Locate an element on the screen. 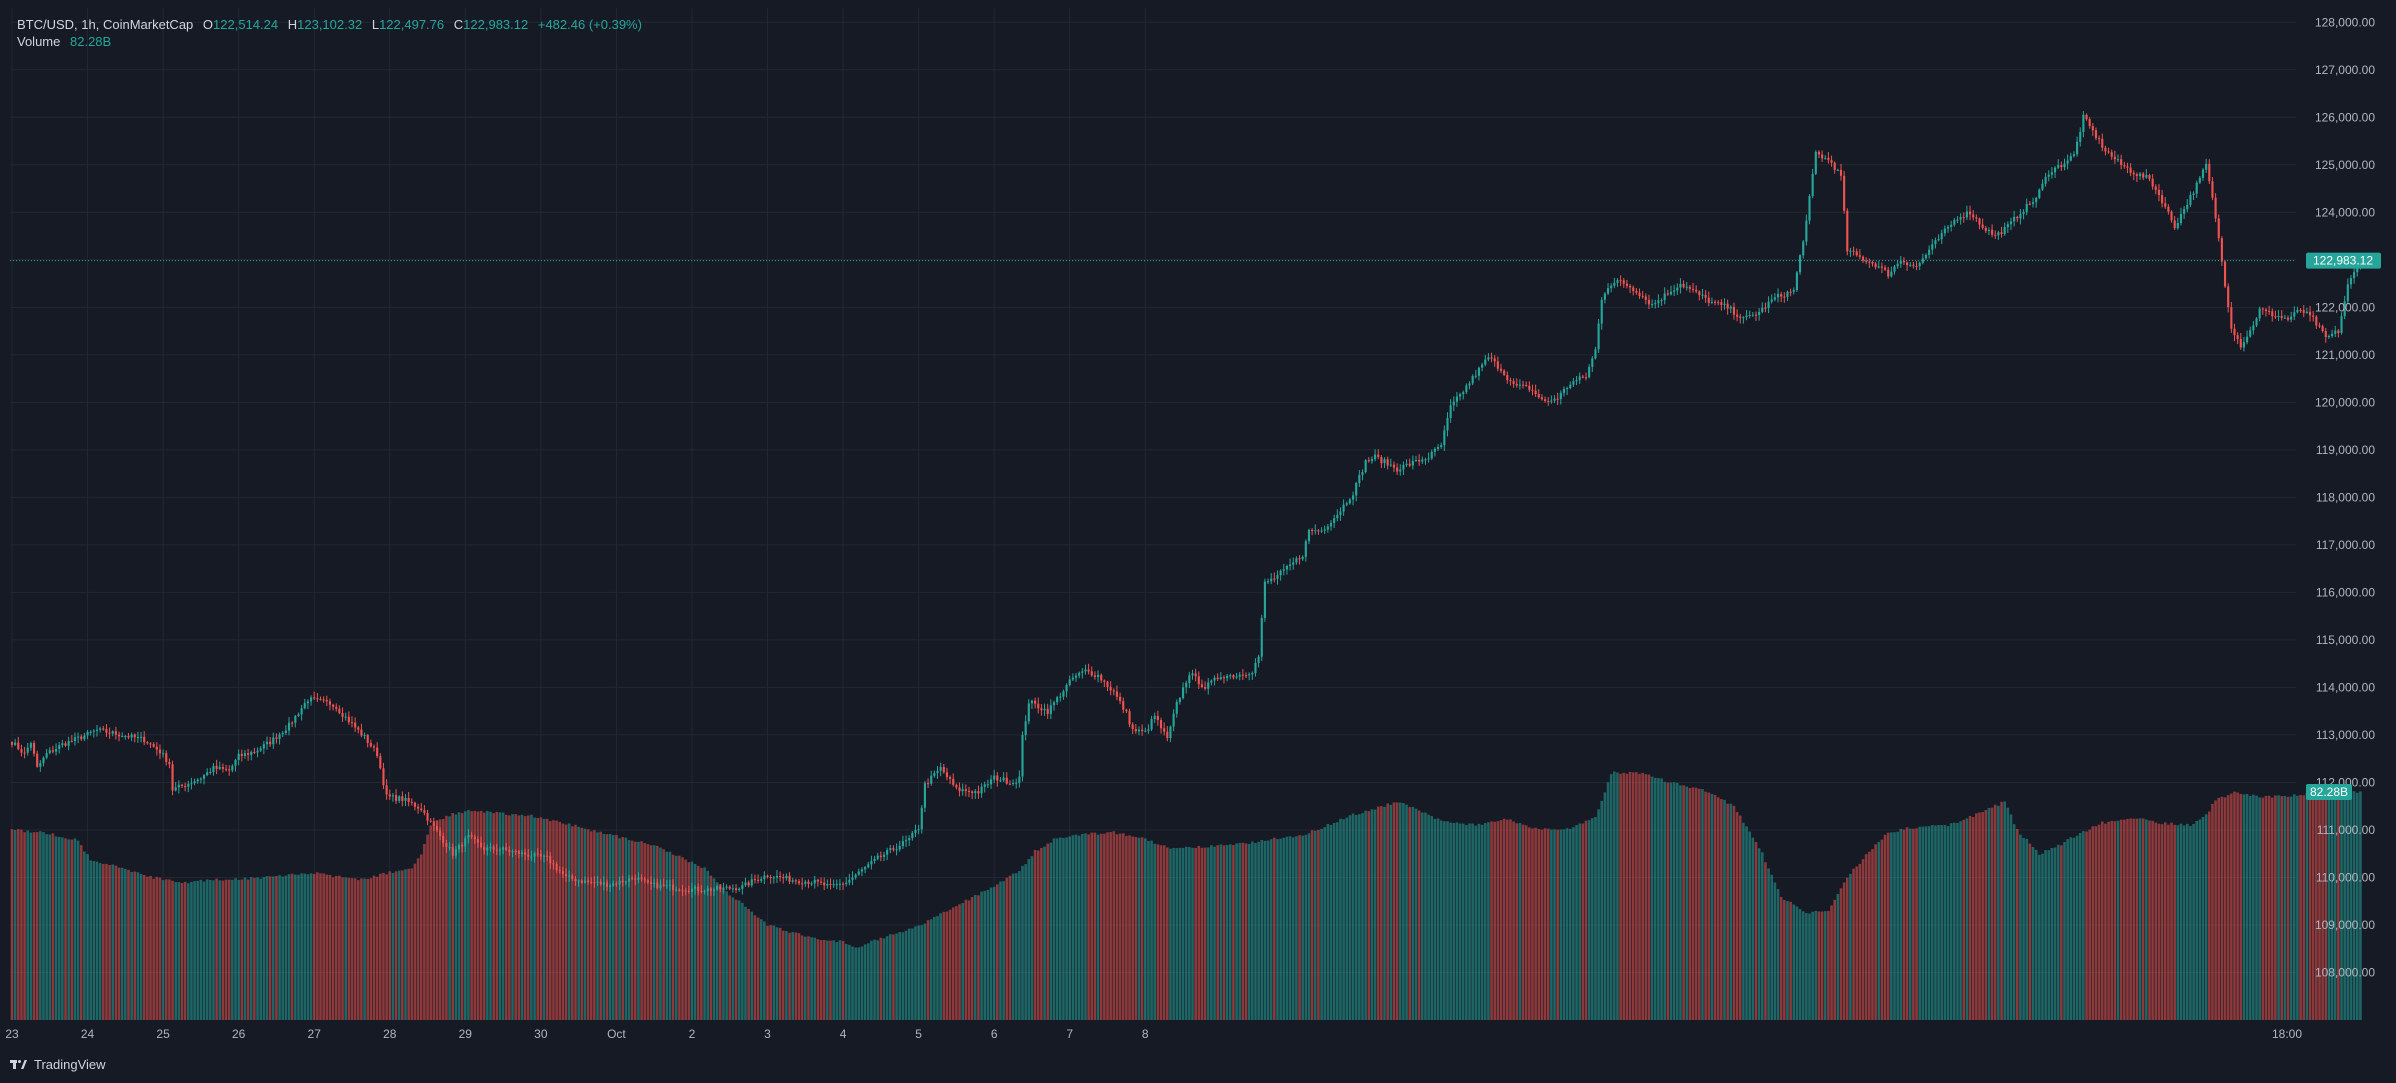 The image size is (2396, 1083). time-tick-label: 25 is located at coordinates (163, 1034).